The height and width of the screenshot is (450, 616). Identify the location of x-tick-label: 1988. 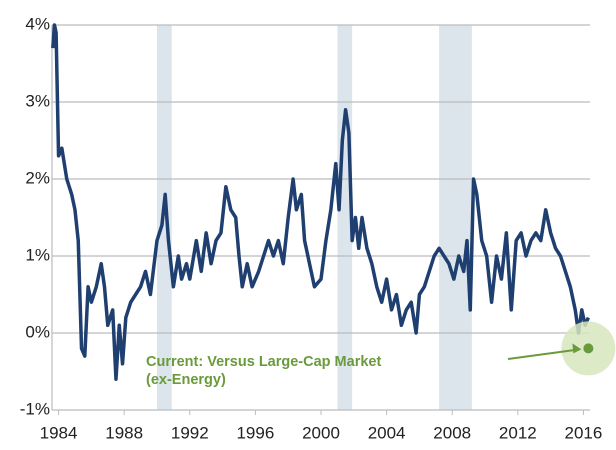
(124, 432).